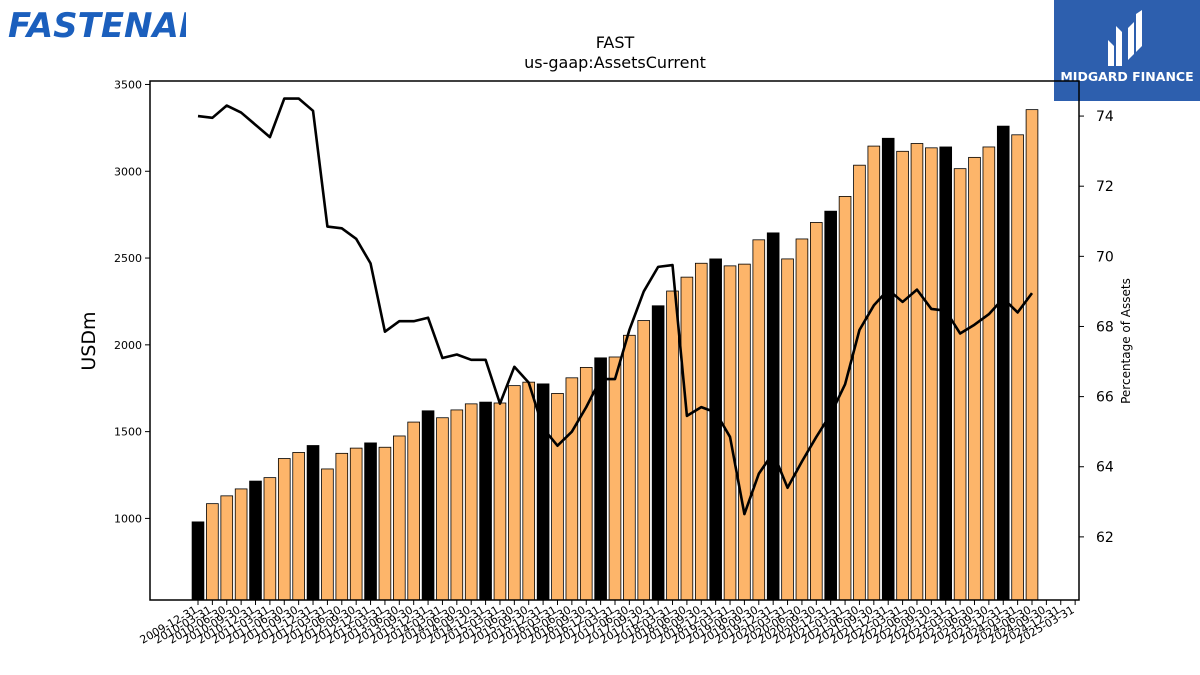 The height and width of the screenshot is (675, 1200). What do you see at coordinates (615, 42) in the screenshot?
I see `chart-title: FAST` at bounding box center [615, 42].